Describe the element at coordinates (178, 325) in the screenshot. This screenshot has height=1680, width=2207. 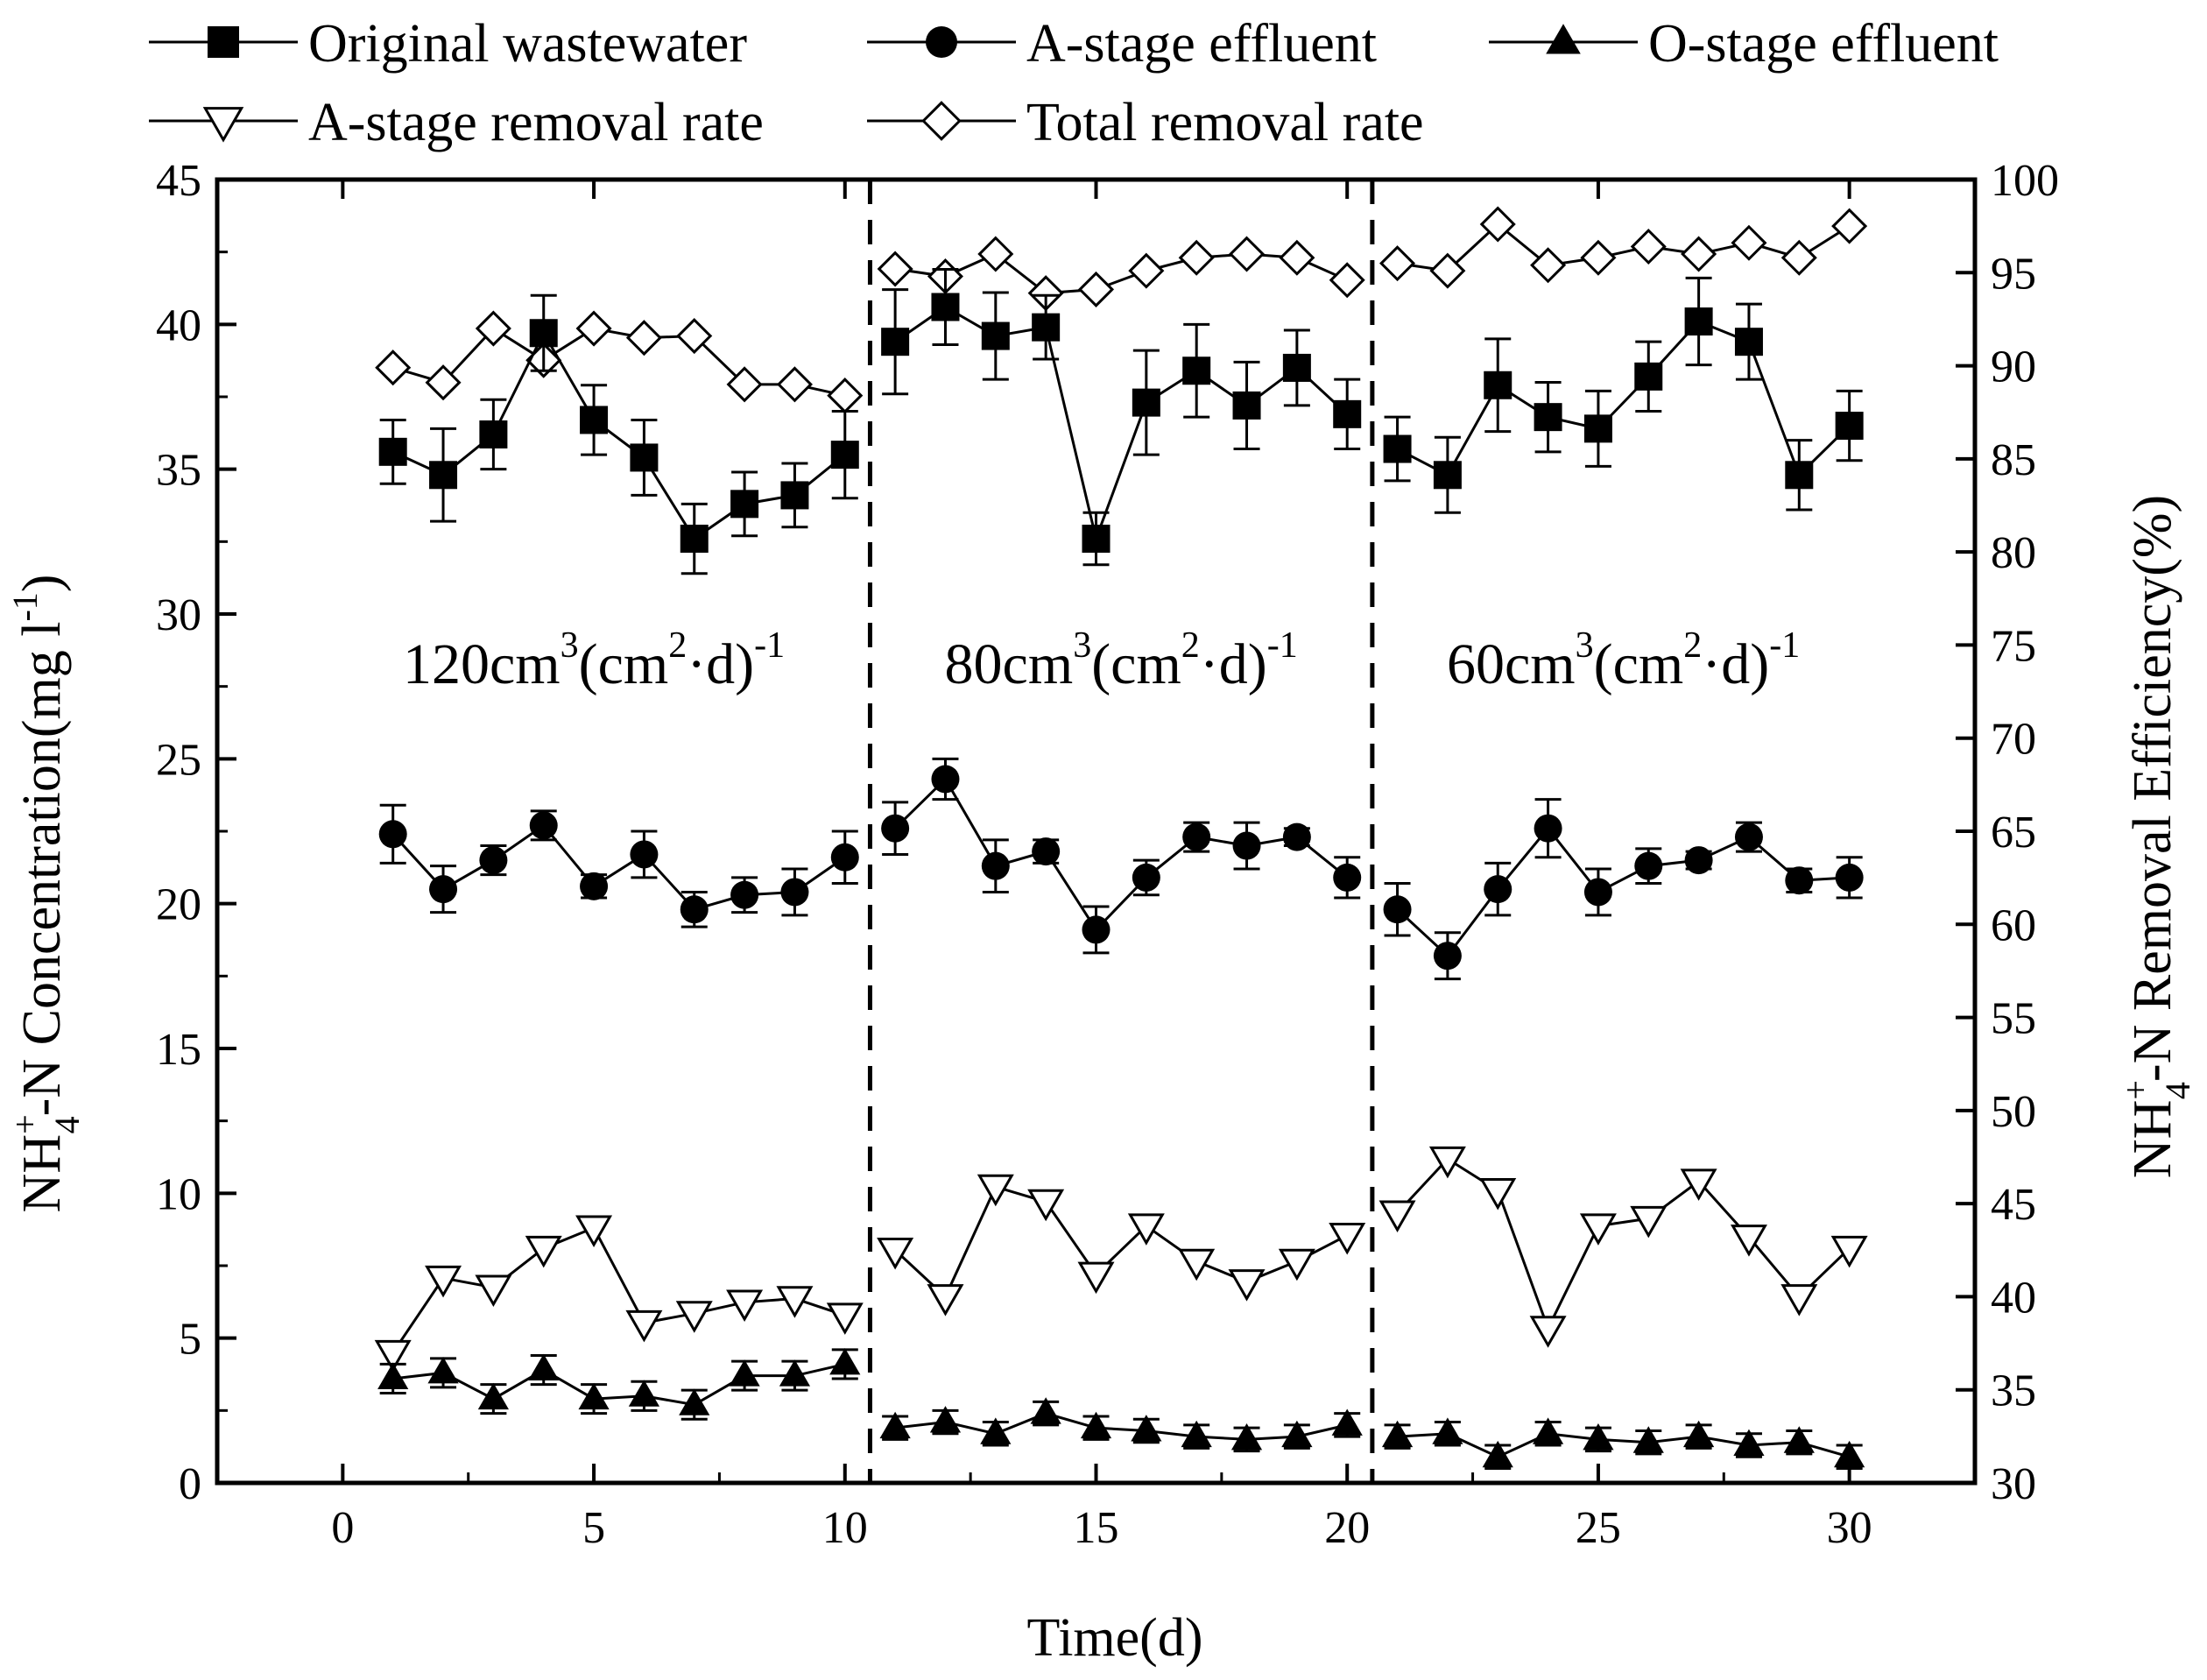
I see `y-tick-label: 40` at that location.